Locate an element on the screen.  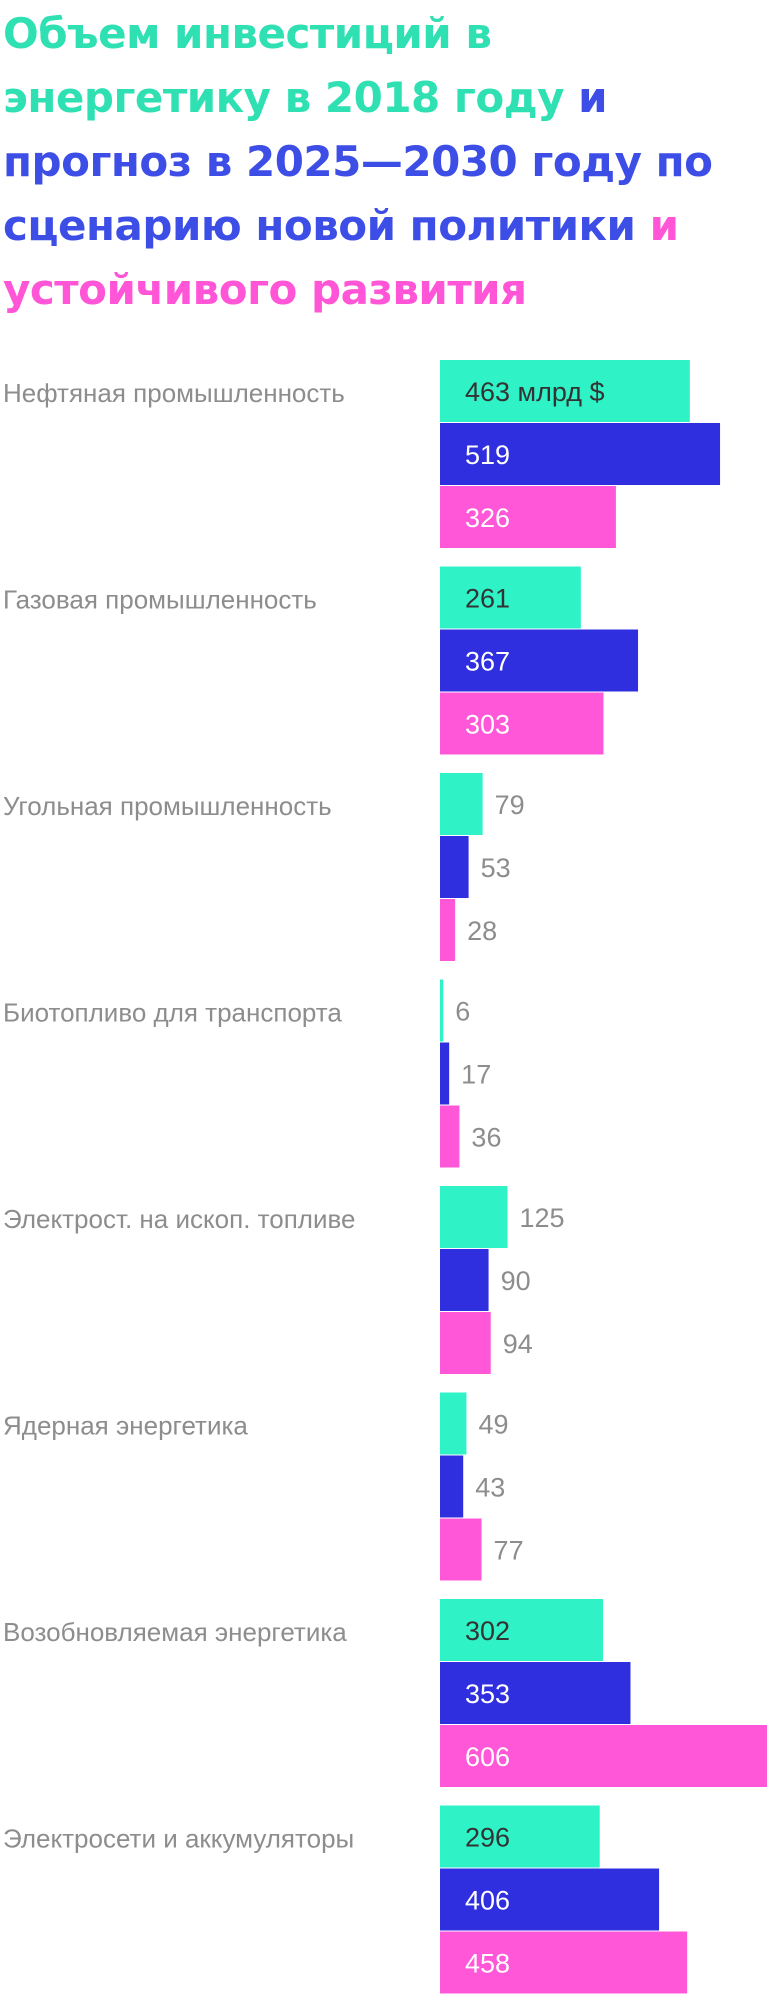
value-label: 463 млрд $ is located at coordinates (535, 392).